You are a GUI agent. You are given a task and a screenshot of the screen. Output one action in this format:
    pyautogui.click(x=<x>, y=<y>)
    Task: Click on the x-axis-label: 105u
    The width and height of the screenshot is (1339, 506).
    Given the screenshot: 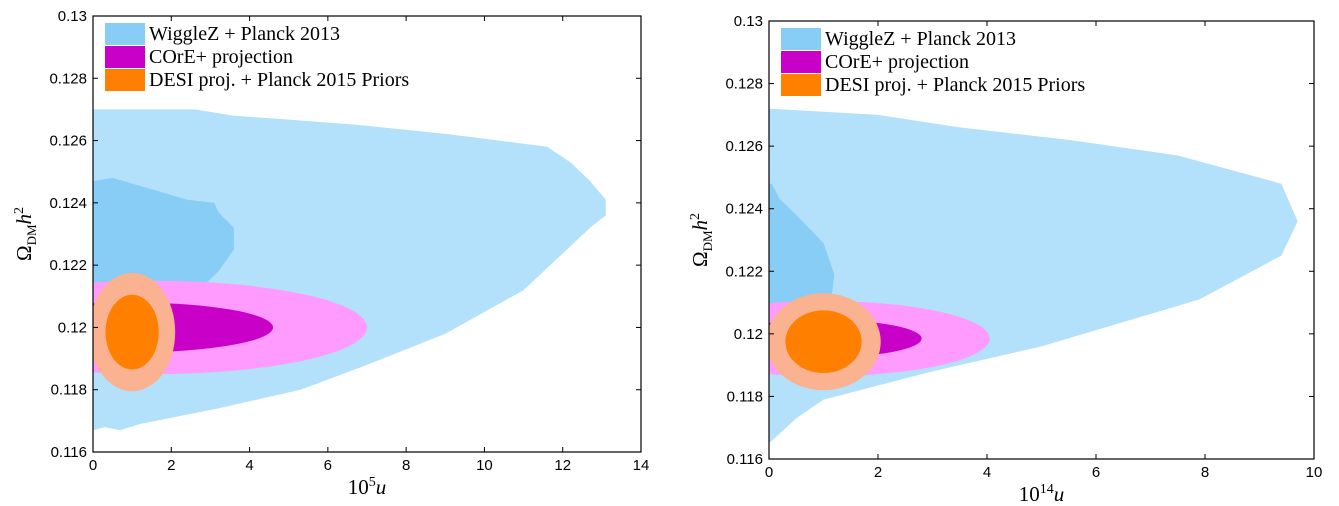 What is the action you would take?
    pyautogui.click(x=367, y=487)
    